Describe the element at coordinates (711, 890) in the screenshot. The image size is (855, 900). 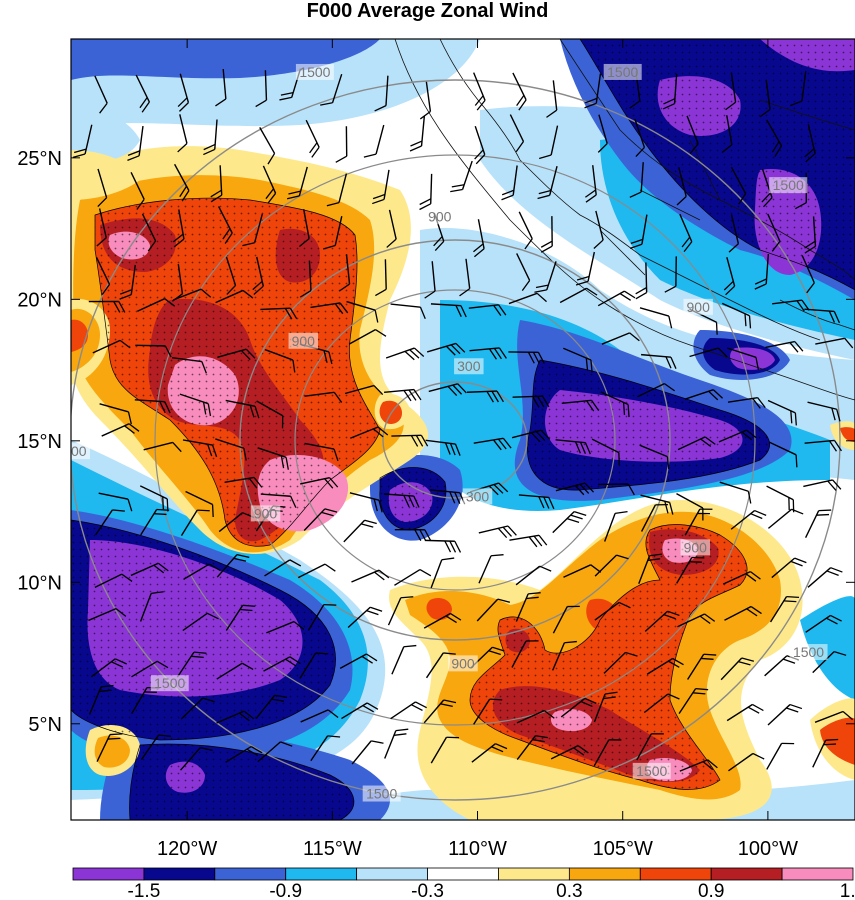
I see `colorbar-label: 0.9` at that location.